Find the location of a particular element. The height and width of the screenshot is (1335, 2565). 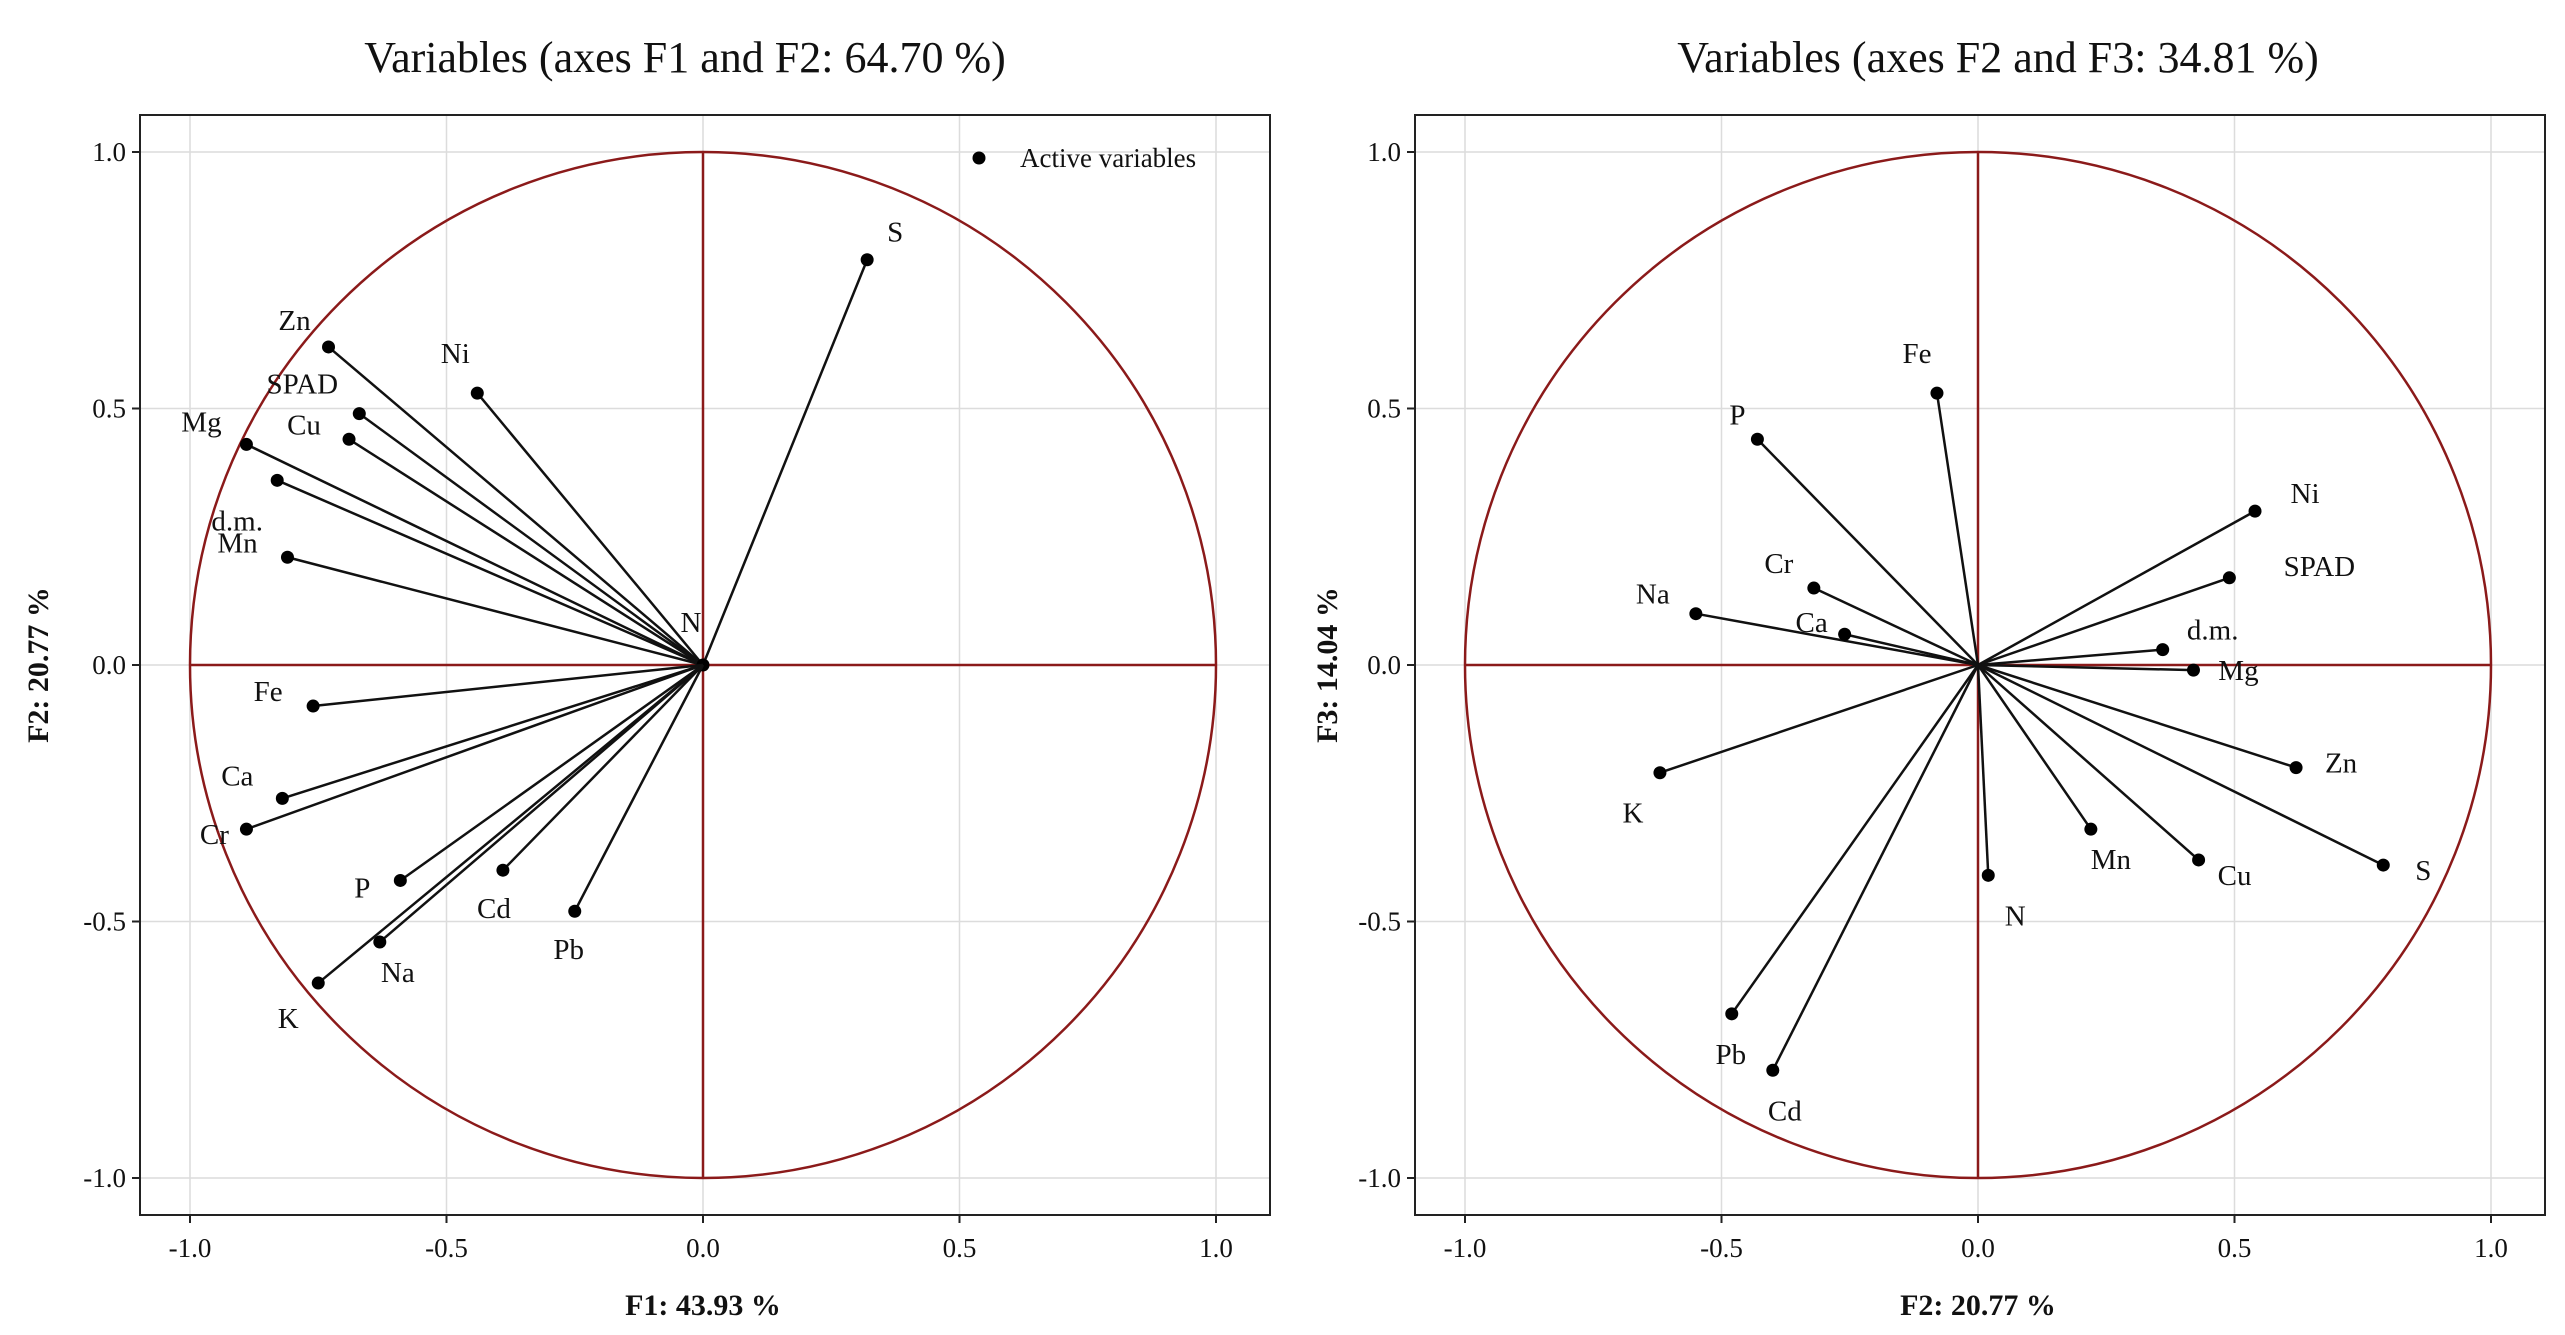

variable-pb: Pb is located at coordinates (1847, 867).